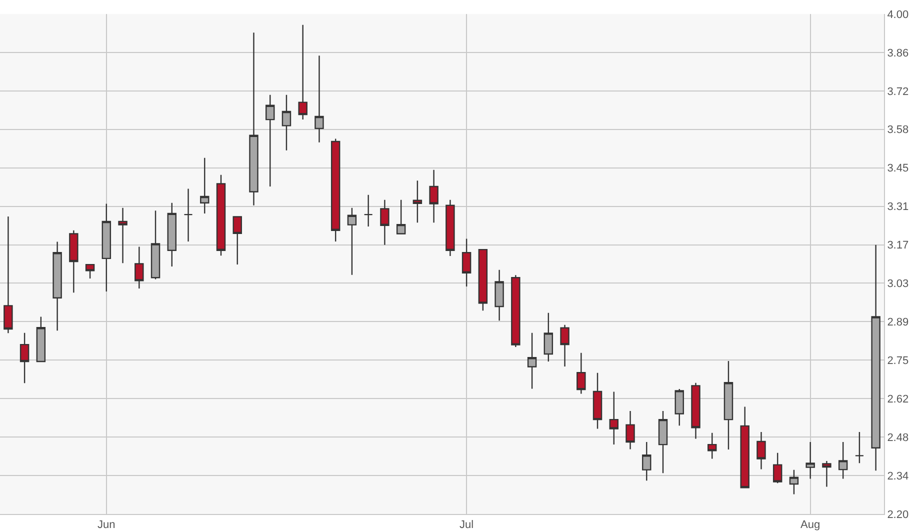  I want to click on y-tick-label: 3.86, so click(898, 53).